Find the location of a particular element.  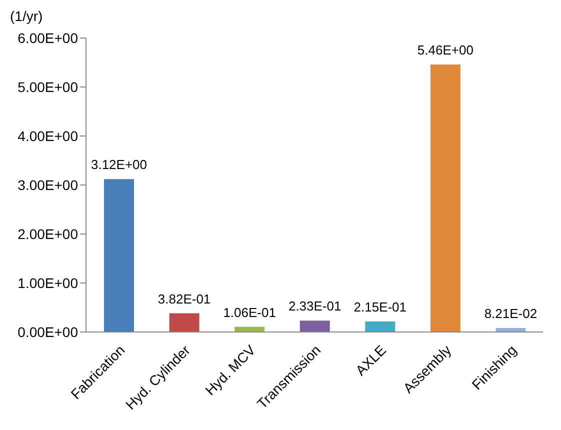

y-tick-label: 2.00E+00 is located at coordinates (48, 234).